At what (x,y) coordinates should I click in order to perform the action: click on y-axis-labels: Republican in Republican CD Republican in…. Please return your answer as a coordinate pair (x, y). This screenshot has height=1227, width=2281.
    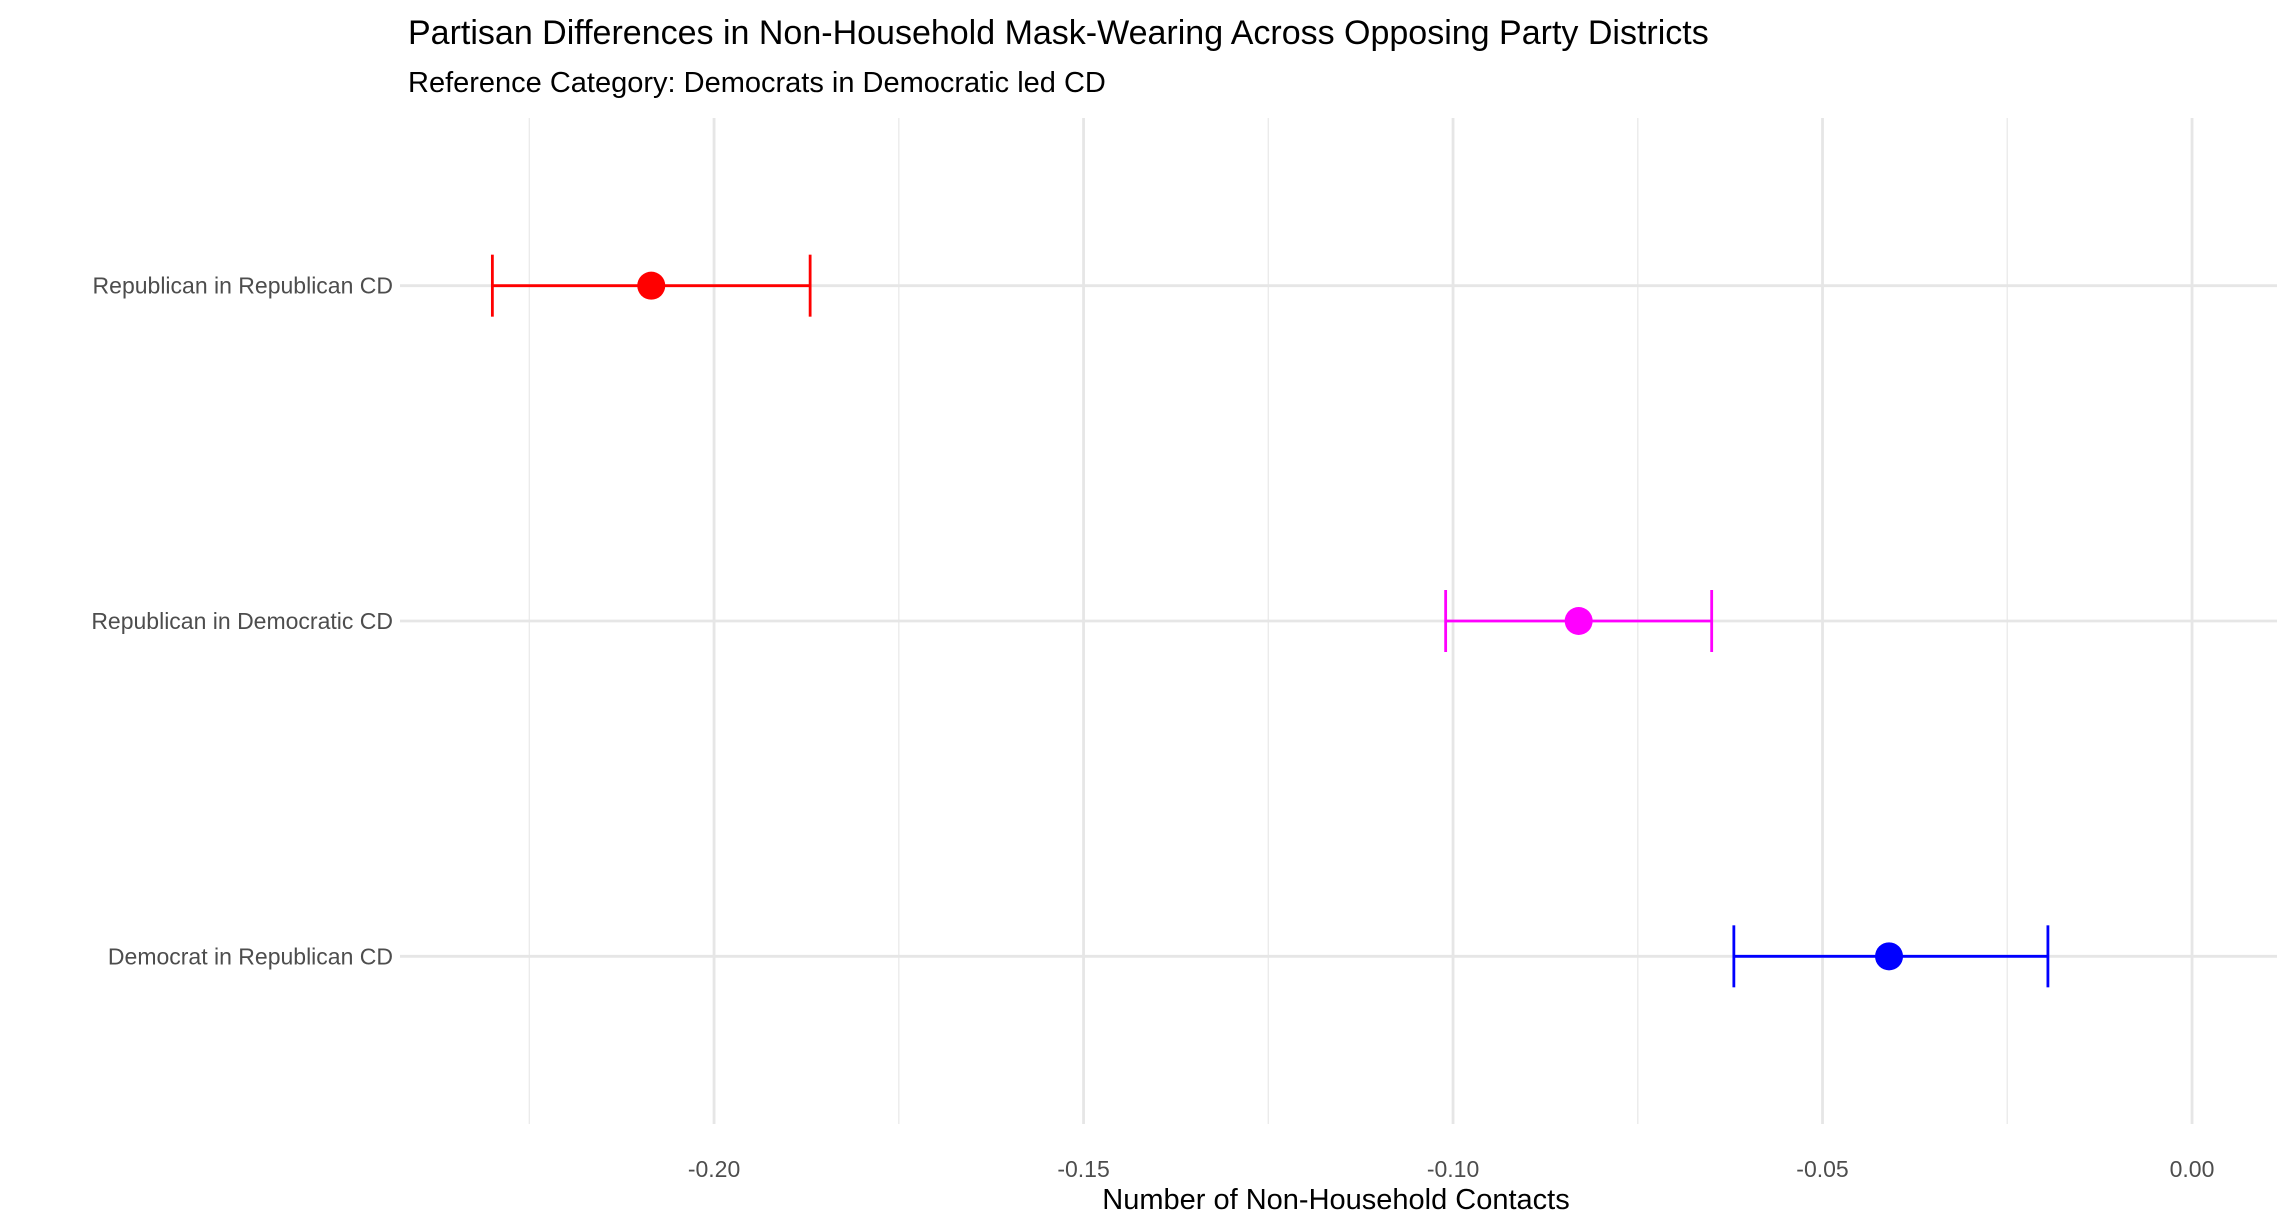
    Looking at the image, I should click on (242, 621).